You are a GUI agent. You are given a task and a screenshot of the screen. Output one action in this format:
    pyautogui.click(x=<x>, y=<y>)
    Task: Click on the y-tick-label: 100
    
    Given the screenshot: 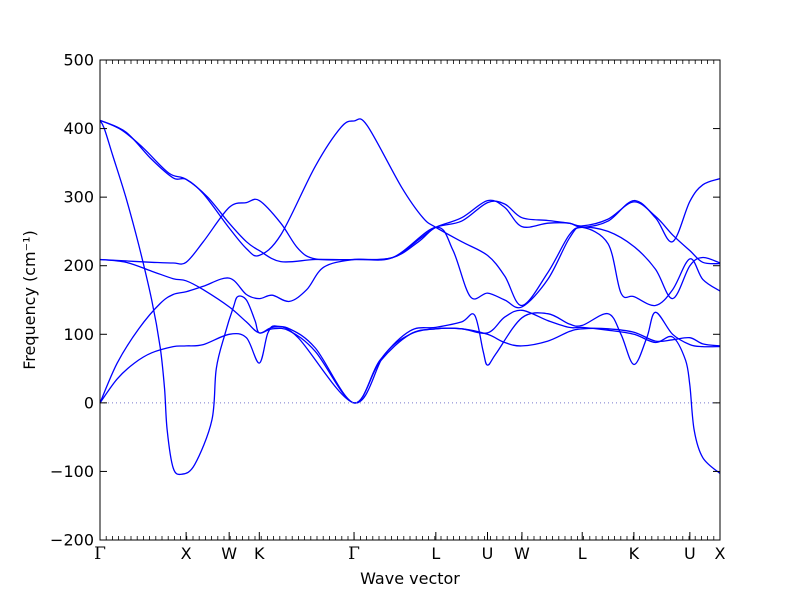 What is the action you would take?
    pyautogui.click(x=78, y=334)
    